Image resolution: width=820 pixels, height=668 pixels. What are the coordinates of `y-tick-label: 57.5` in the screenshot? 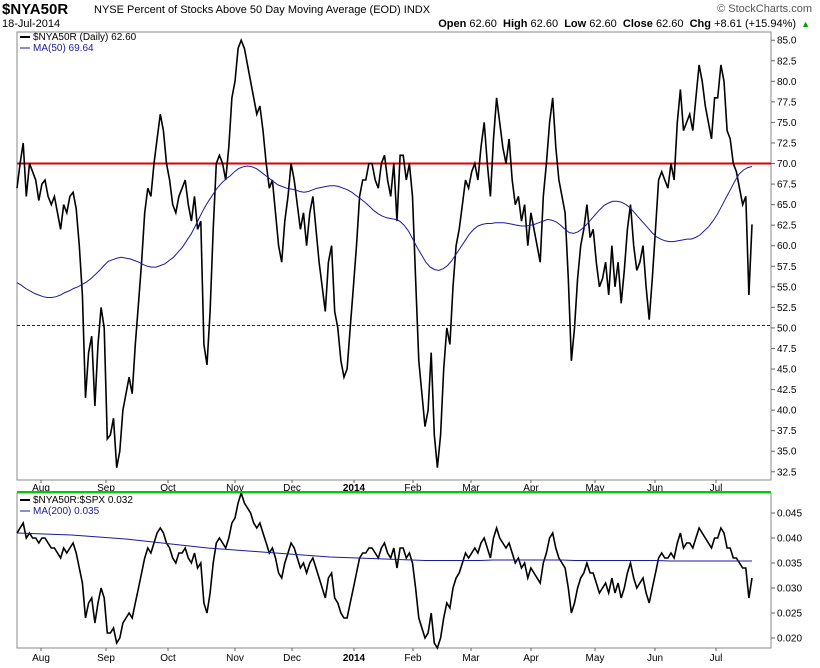 It's located at (787, 267).